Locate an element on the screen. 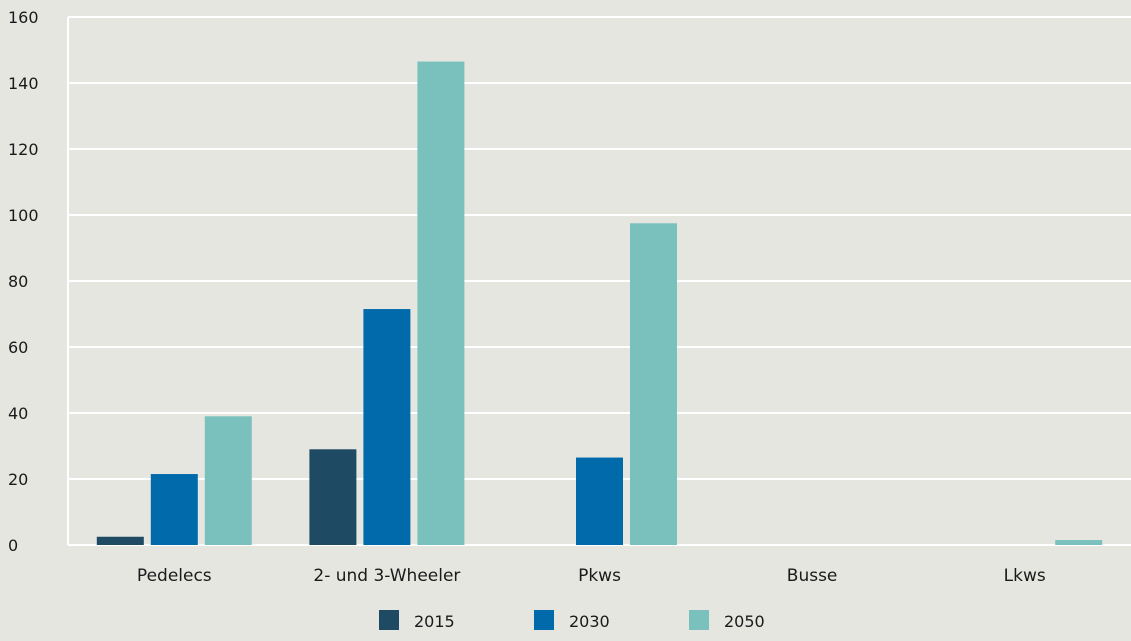 The width and height of the screenshot is (1131, 641). bar-pkws-2050 is located at coordinates (653, 384).